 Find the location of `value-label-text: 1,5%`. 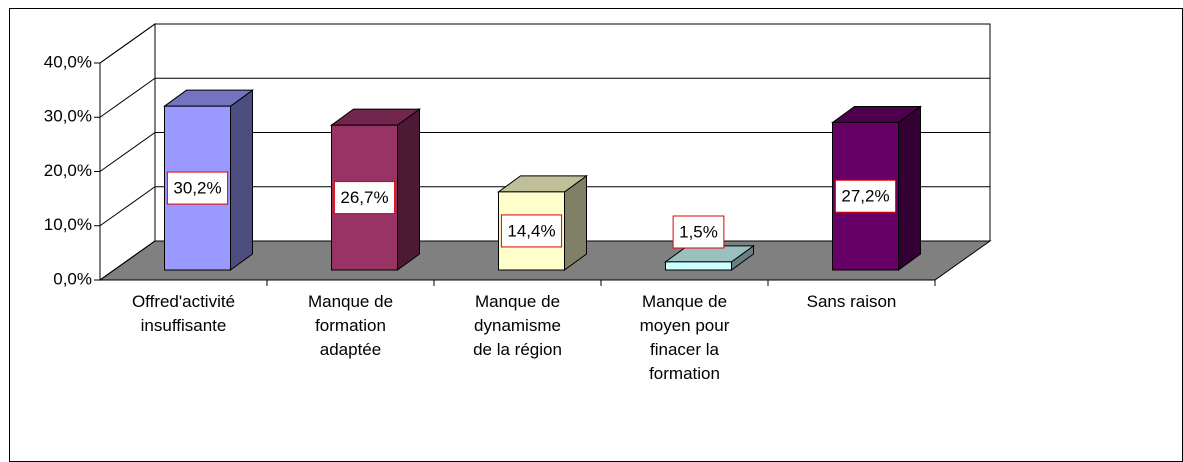

value-label-text: 1,5% is located at coordinates (698, 231).